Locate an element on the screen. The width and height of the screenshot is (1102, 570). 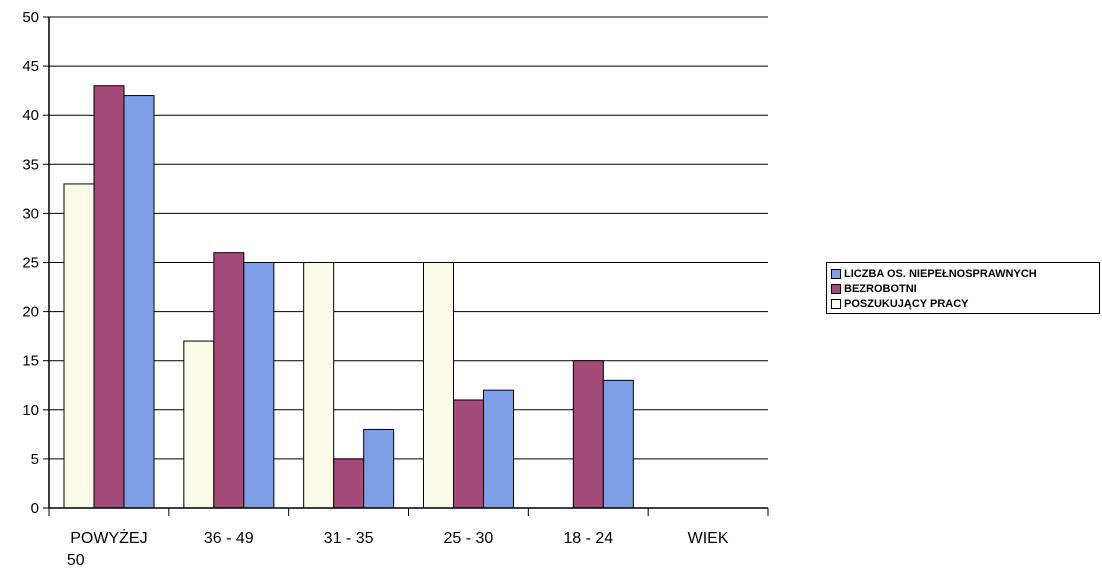
y-tick-label: 25 is located at coordinates (30, 263).